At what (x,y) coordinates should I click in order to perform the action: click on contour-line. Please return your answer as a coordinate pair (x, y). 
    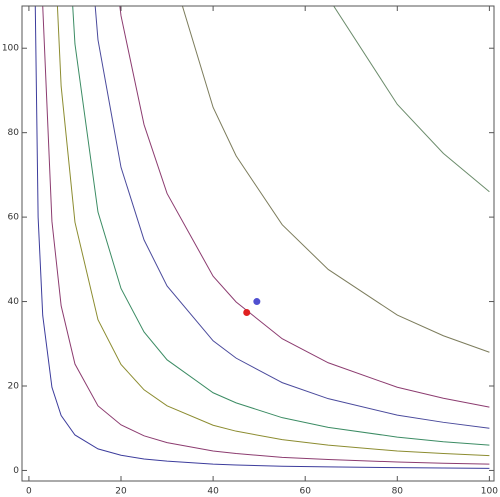
    Looking at the image, I should click on (411, 99).